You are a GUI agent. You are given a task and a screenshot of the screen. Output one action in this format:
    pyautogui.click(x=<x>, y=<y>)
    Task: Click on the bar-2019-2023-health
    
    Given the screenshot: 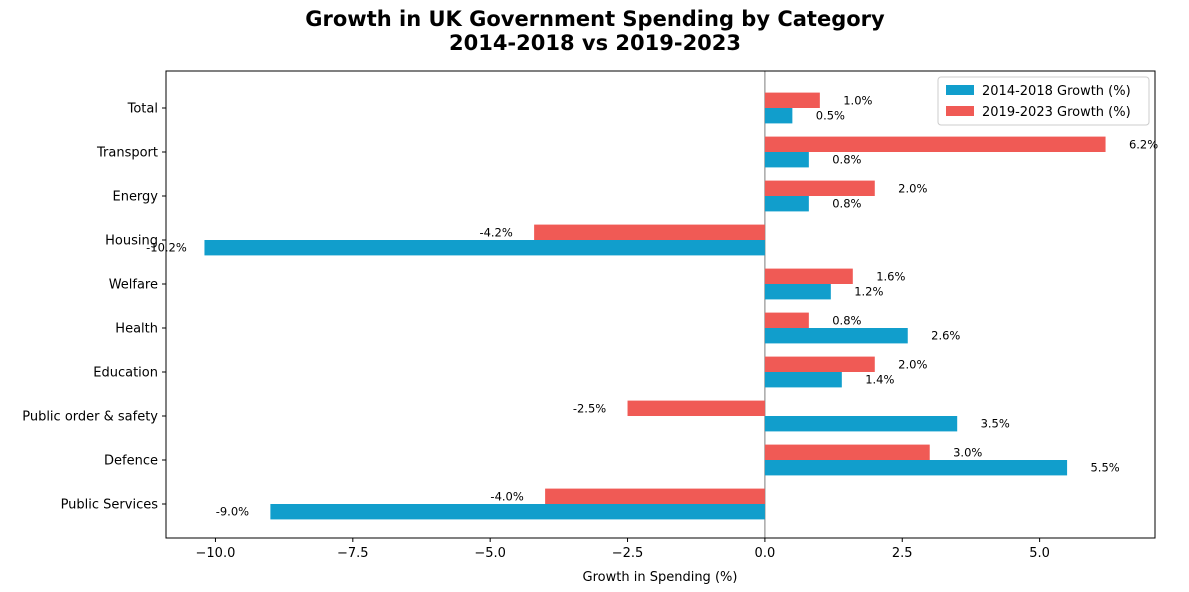 What is the action you would take?
    pyautogui.click(x=786, y=320)
    